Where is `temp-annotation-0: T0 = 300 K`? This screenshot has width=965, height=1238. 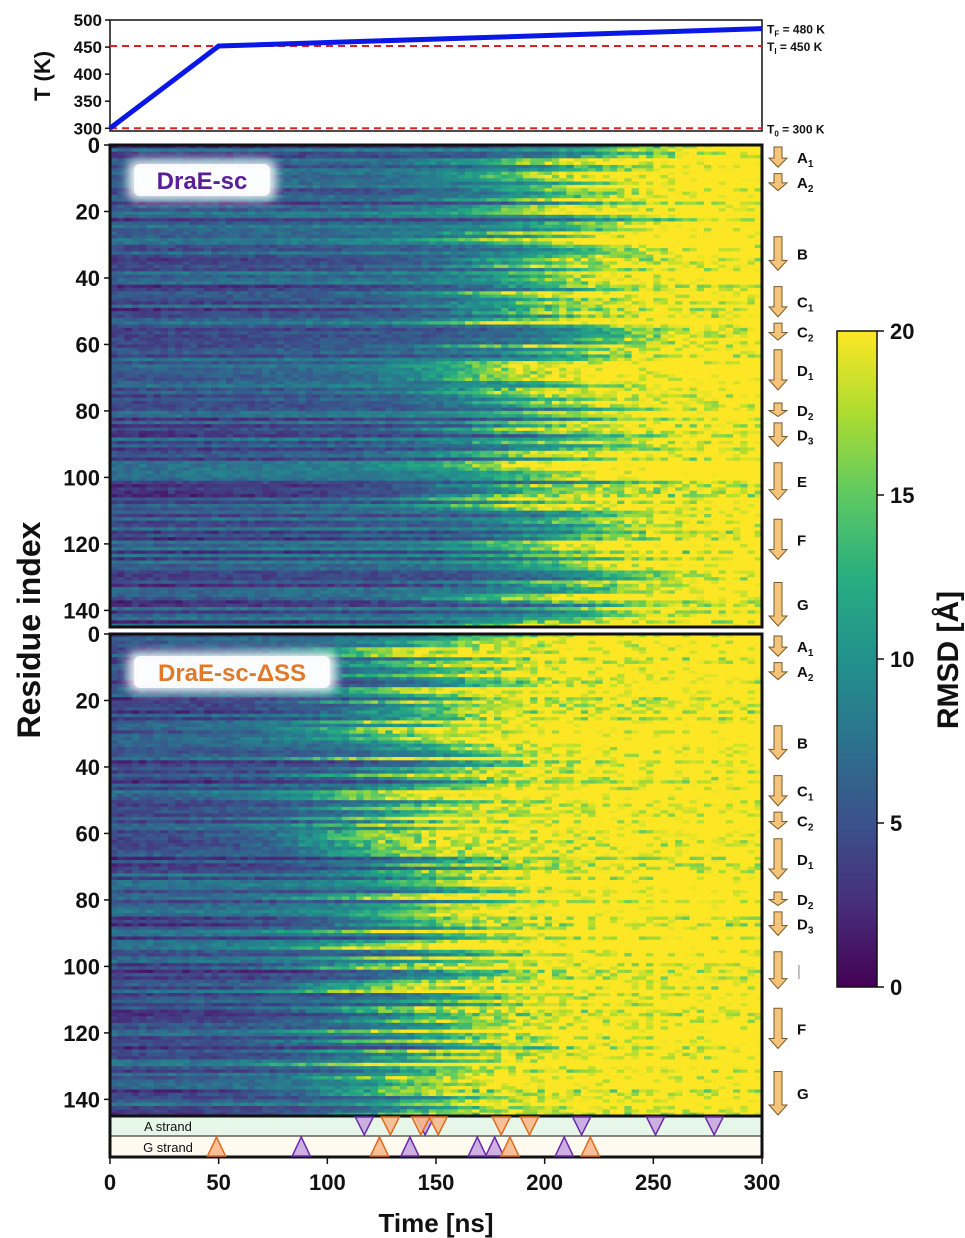
temp-annotation-0: T0 = 300 K is located at coordinates (796, 130).